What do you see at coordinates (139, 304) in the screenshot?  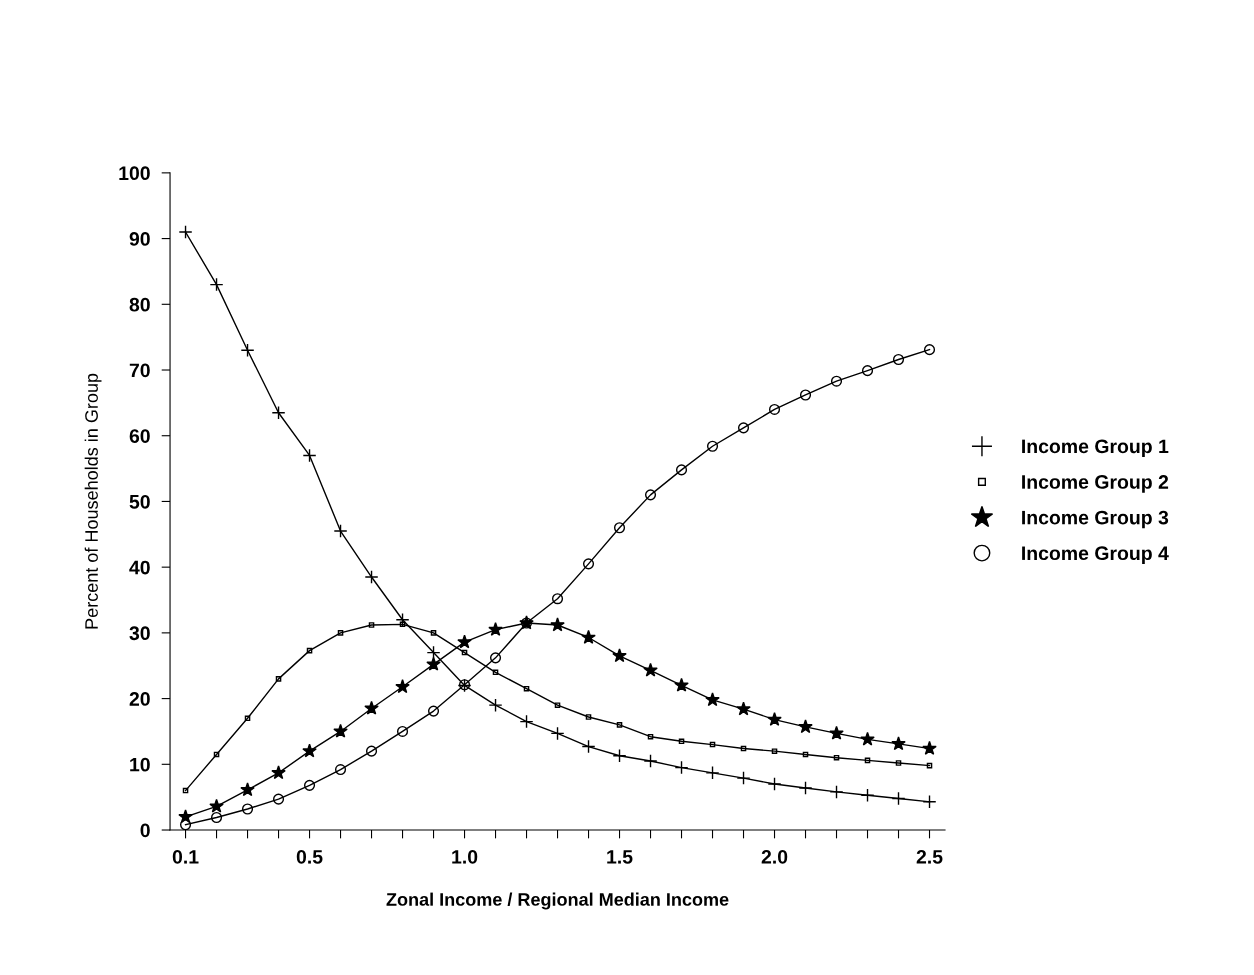 I see `y-tick-label: 80` at bounding box center [139, 304].